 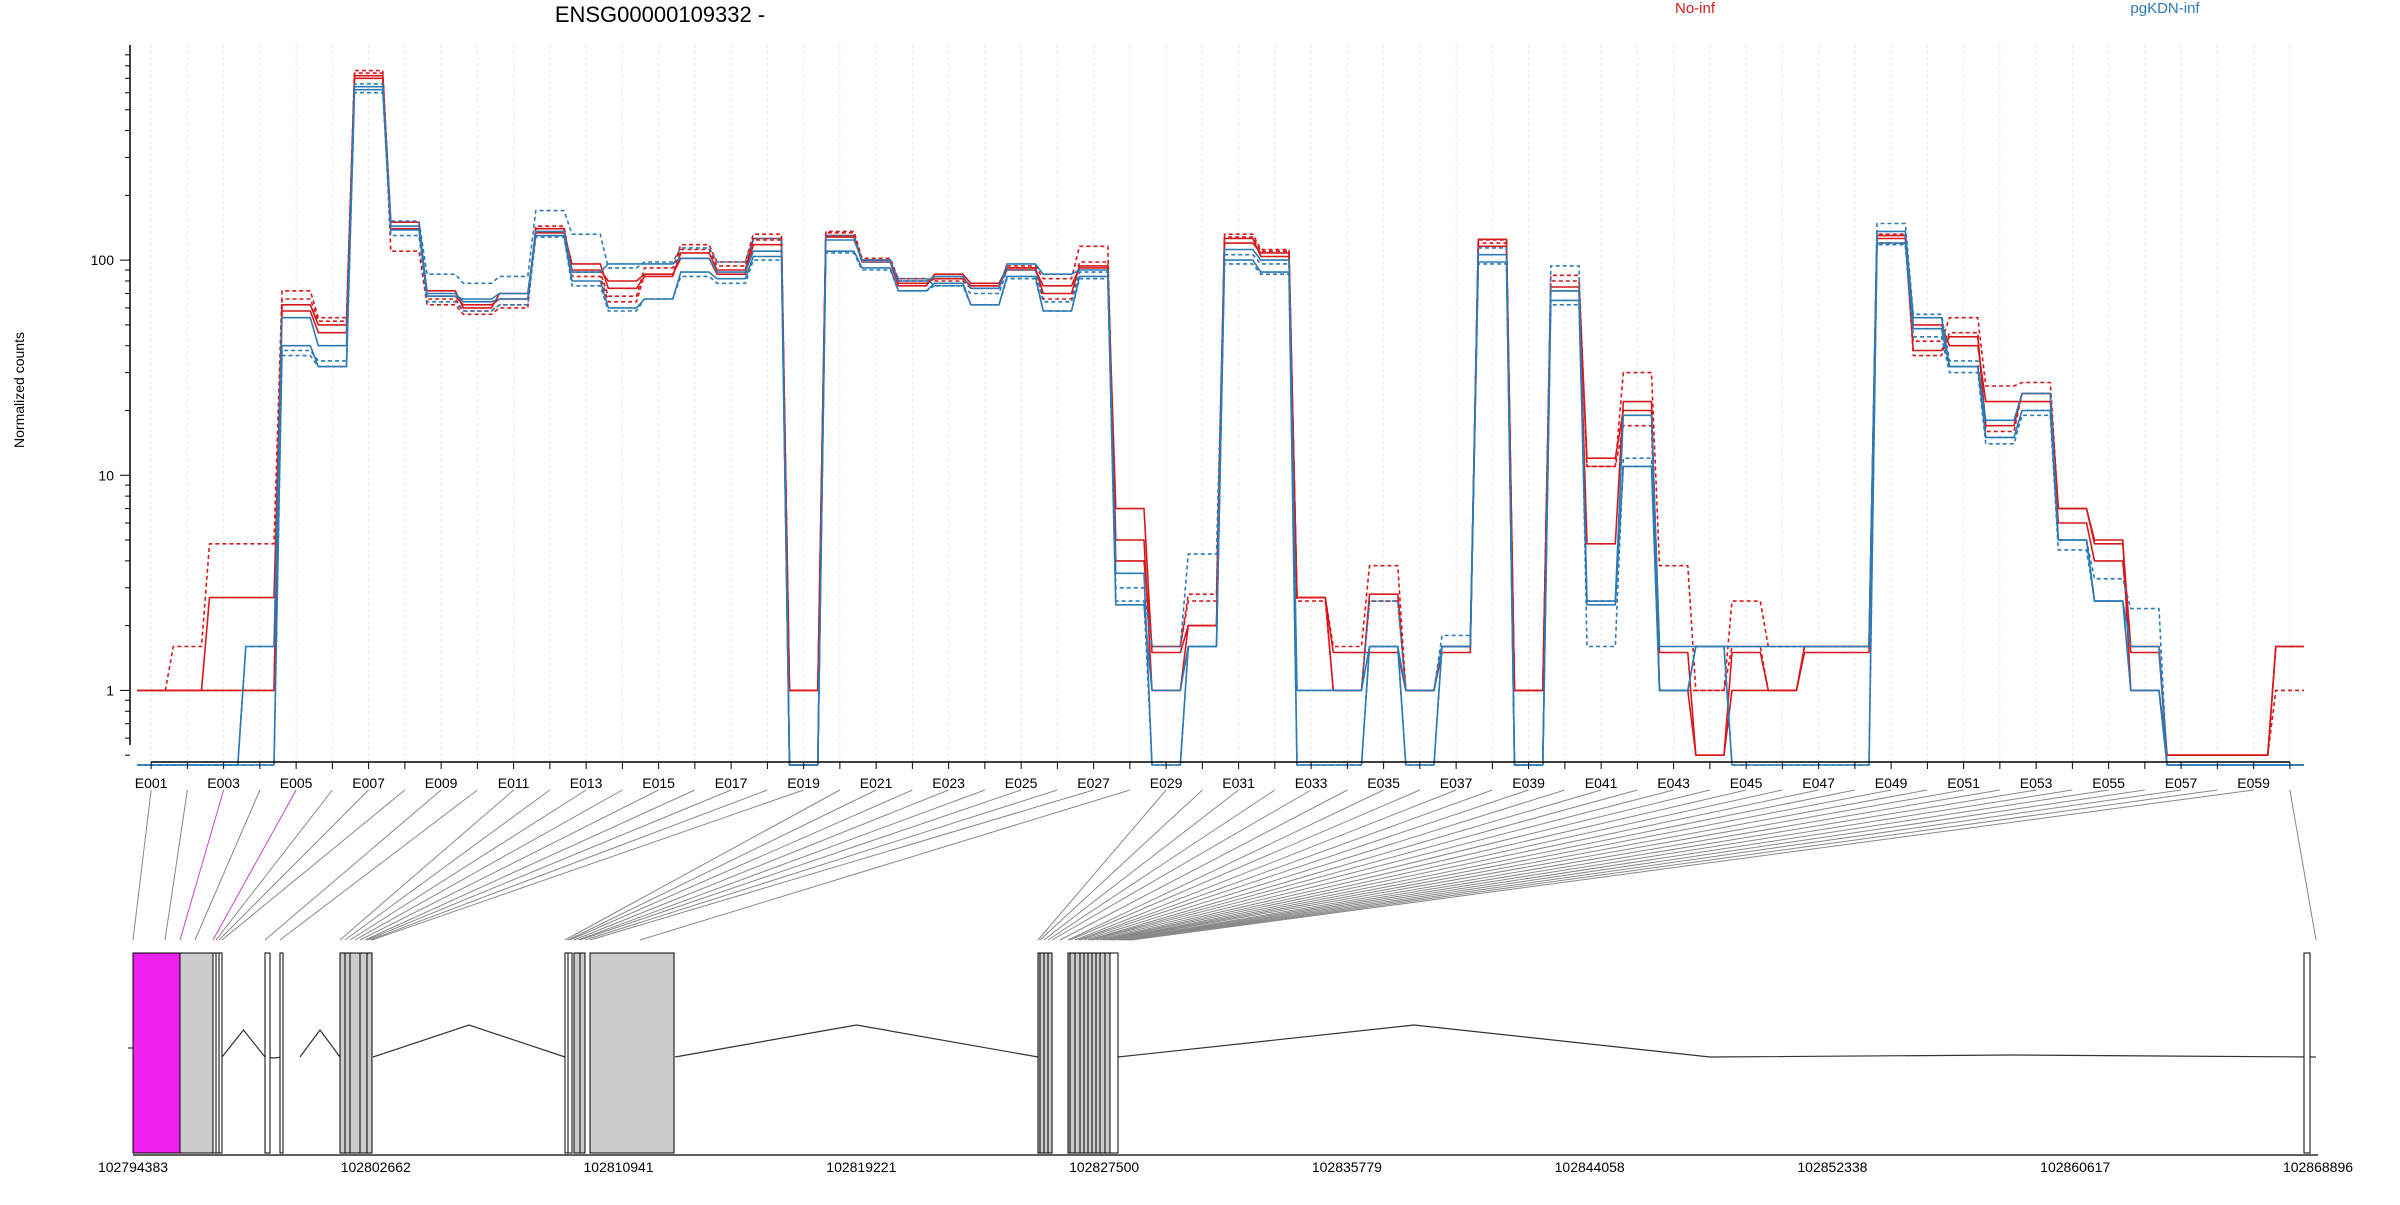 What do you see at coordinates (106, 475) in the screenshot?
I see `y-tick-label: 10` at bounding box center [106, 475].